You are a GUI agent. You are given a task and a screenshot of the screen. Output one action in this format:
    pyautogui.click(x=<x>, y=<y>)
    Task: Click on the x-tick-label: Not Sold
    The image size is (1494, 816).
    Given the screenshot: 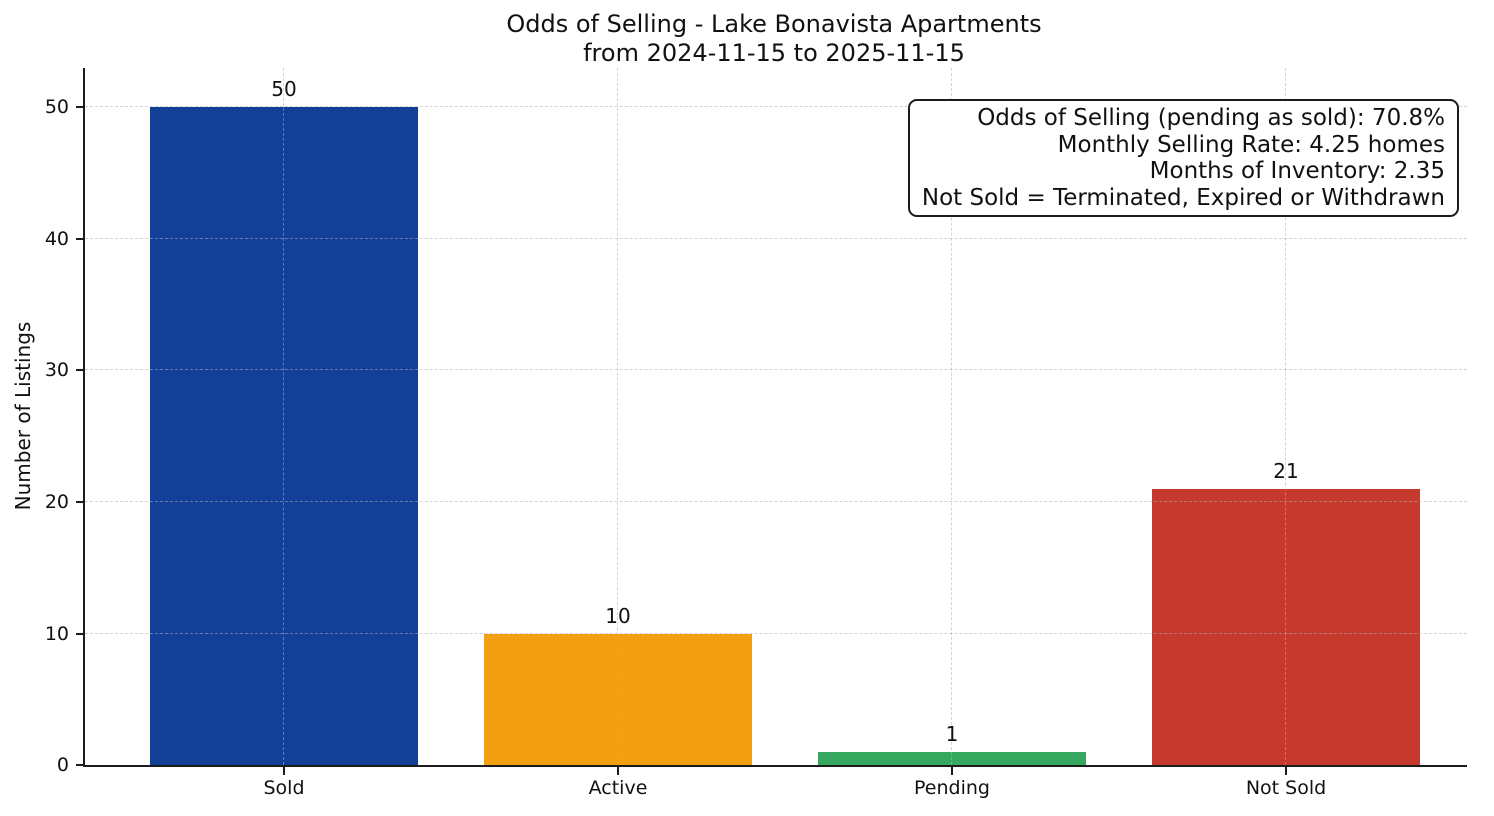 What is the action you would take?
    pyautogui.click(x=1286, y=788)
    